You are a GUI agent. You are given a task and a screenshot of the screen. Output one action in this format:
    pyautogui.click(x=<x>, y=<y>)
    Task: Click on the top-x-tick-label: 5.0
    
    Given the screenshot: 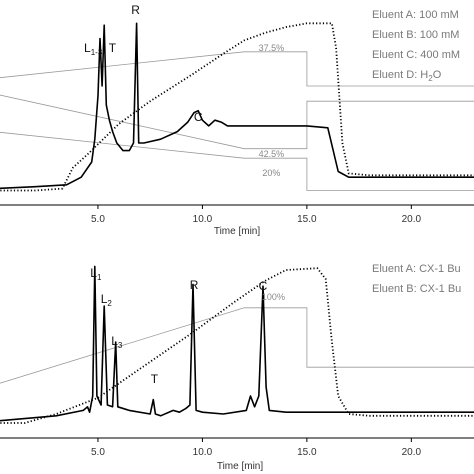 What is the action you would take?
    pyautogui.click(x=98, y=219)
    